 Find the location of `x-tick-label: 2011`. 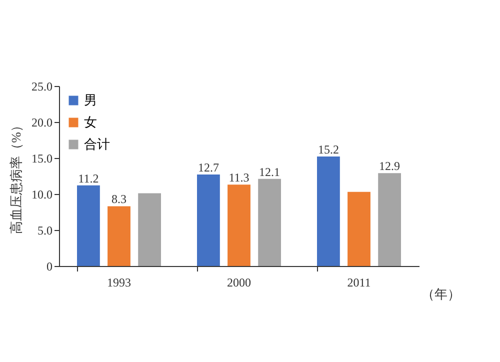

x-tick-label: 2011 is located at coordinates (359, 283).